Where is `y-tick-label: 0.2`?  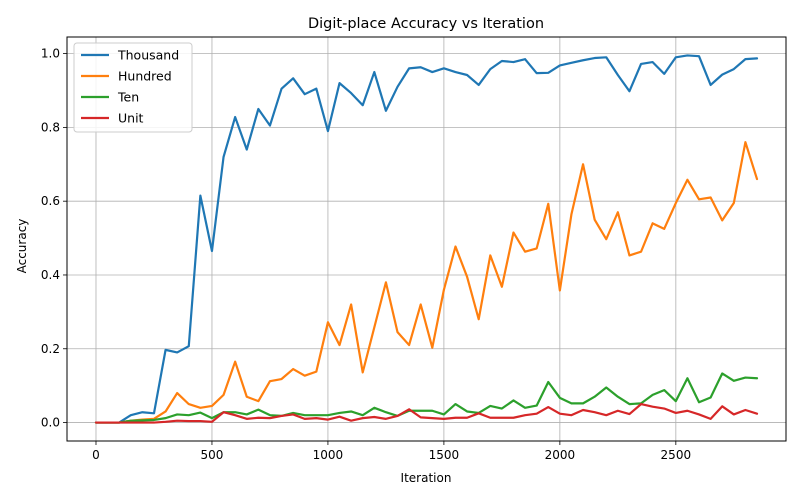
y-tick-label: 0.2 is located at coordinates (50, 349).